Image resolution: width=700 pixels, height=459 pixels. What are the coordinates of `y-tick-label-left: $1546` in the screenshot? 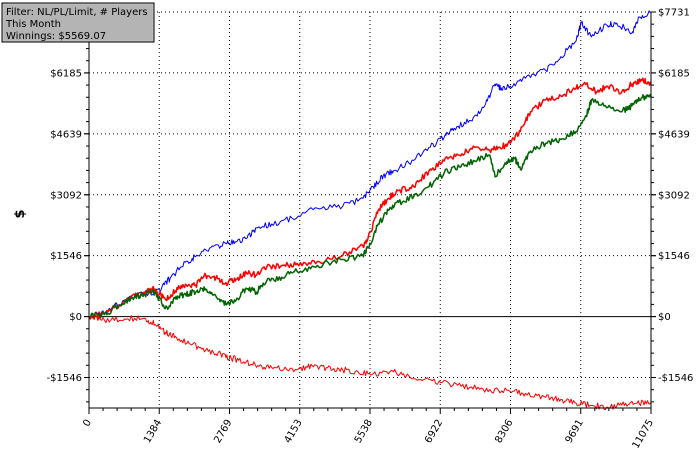 It's located at (66, 256).